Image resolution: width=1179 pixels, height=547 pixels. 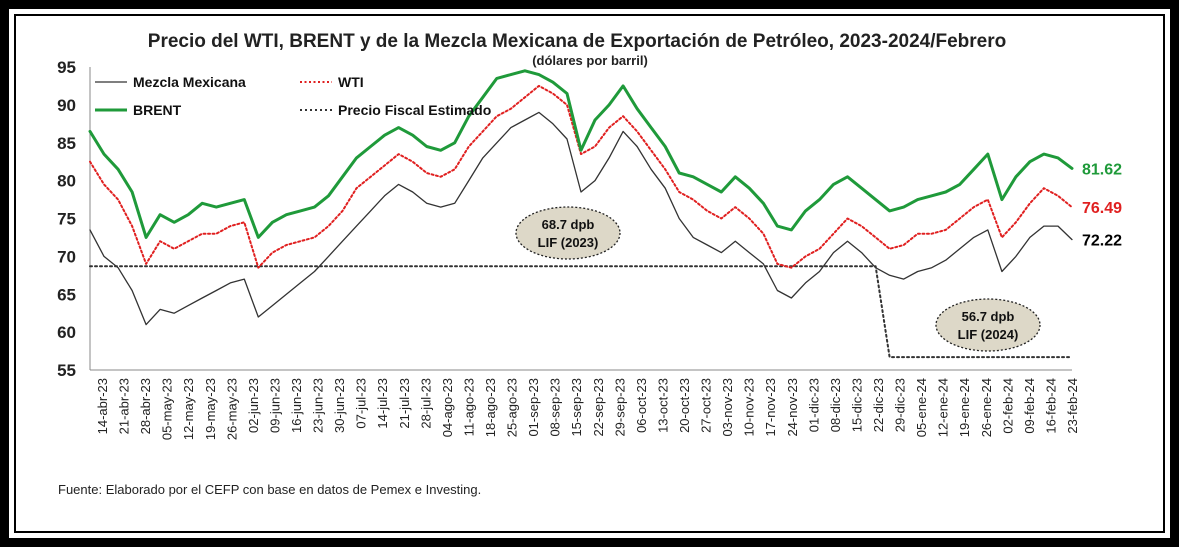 What do you see at coordinates (921, 407) in the screenshot?
I see `x-tick-label: 05-ene-24` at bounding box center [921, 407].